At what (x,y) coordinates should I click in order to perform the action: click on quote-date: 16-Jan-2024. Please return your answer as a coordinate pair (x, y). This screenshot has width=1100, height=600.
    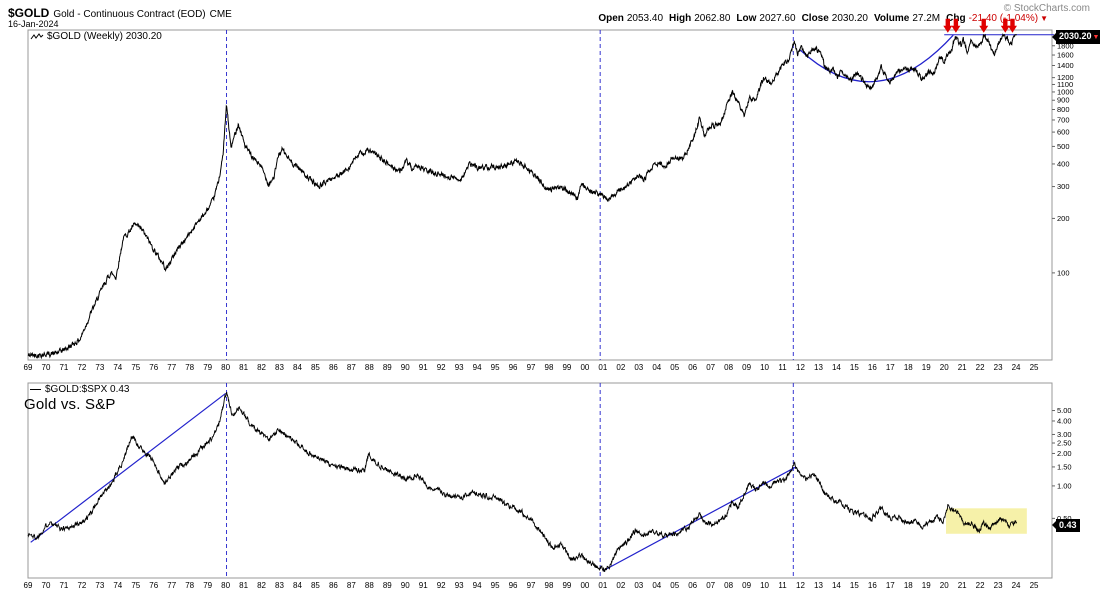
    Looking at the image, I should click on (33, 24).